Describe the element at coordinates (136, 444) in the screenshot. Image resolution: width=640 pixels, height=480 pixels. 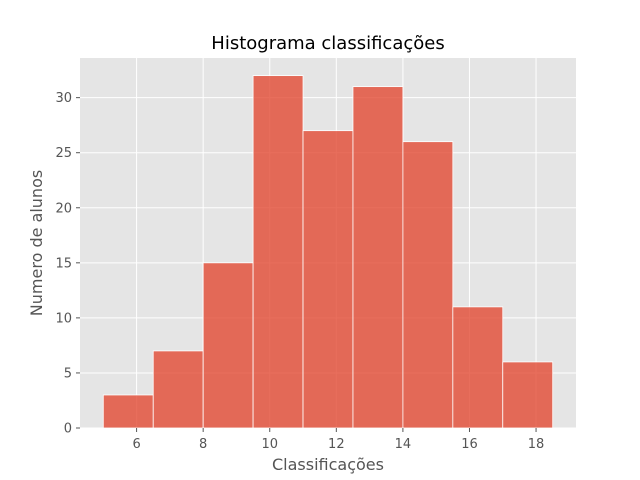
I see `x-tick-label: 6` at that location.